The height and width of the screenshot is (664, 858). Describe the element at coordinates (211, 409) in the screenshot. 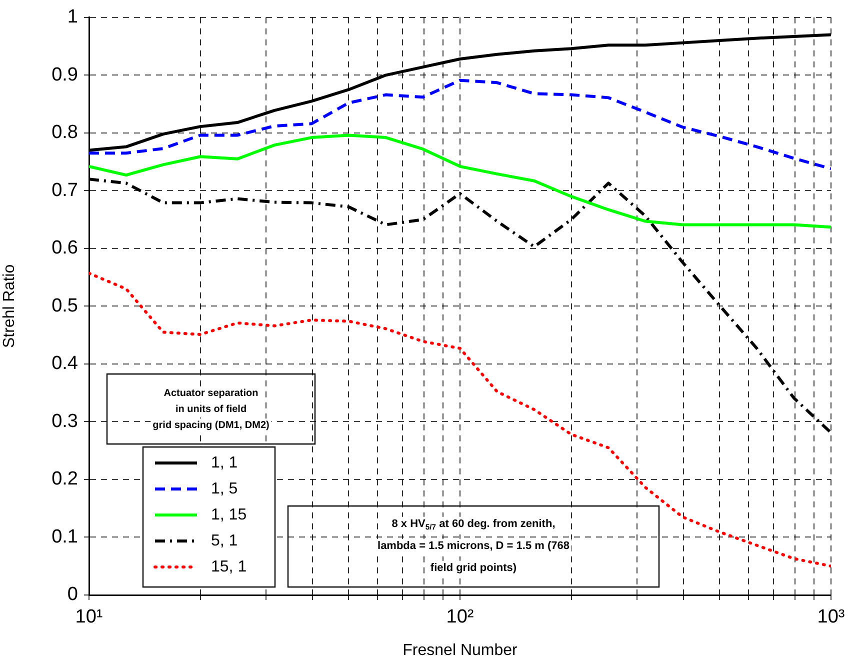

I see `legend-title: Actuator separation in units of field grid spacing (DM1, DM2)` at that location.